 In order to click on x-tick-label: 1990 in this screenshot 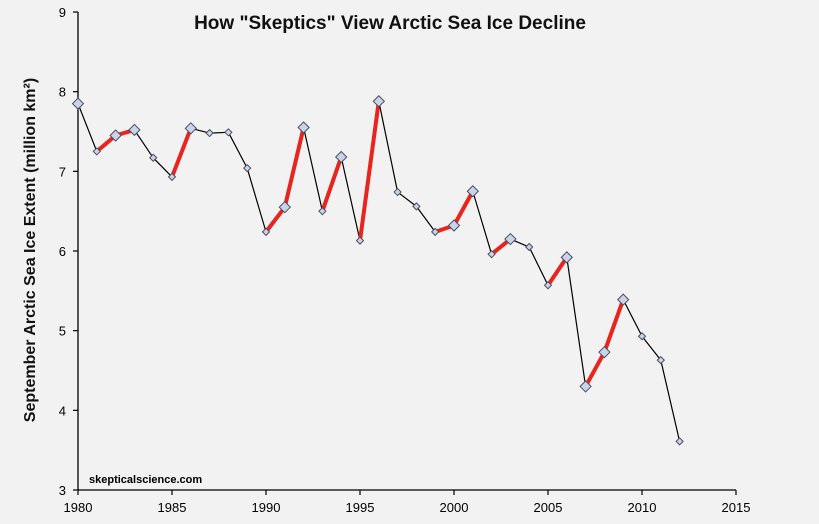, I will do `click(266, 507)`.